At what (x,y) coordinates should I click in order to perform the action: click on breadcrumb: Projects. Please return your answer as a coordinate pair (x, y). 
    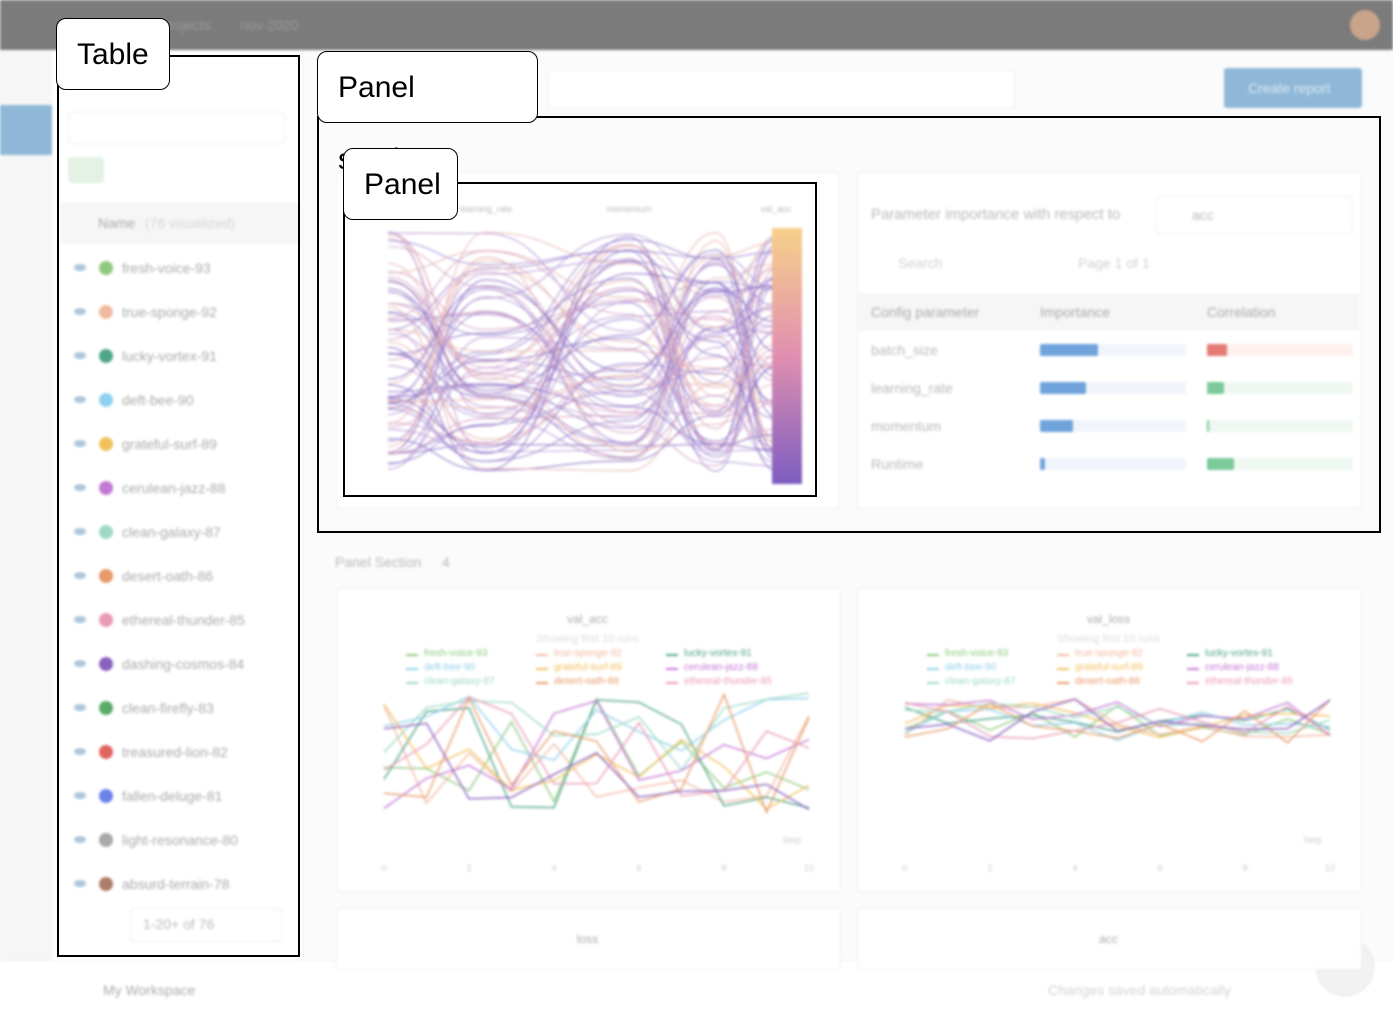
    Looking at the image, I should click on (185, 25).